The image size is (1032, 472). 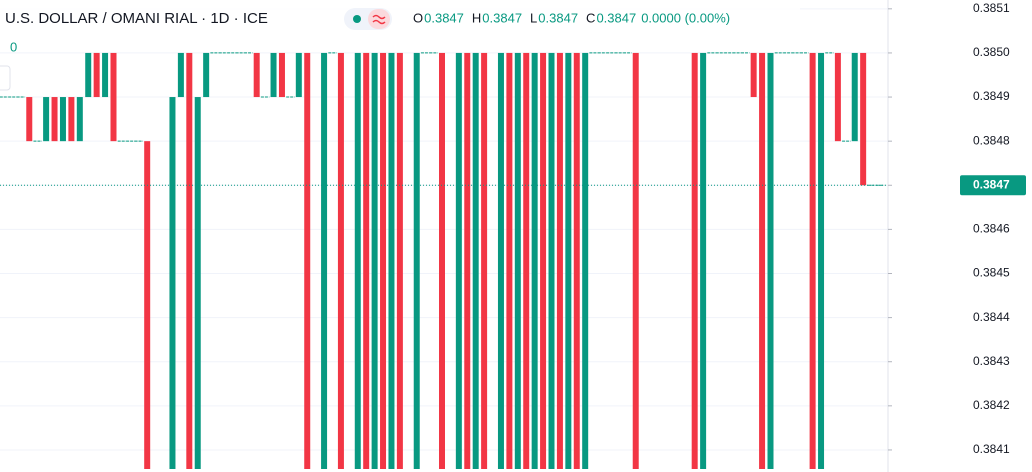 I want to click on delay-icon-bg, so click(x=379, y=19).